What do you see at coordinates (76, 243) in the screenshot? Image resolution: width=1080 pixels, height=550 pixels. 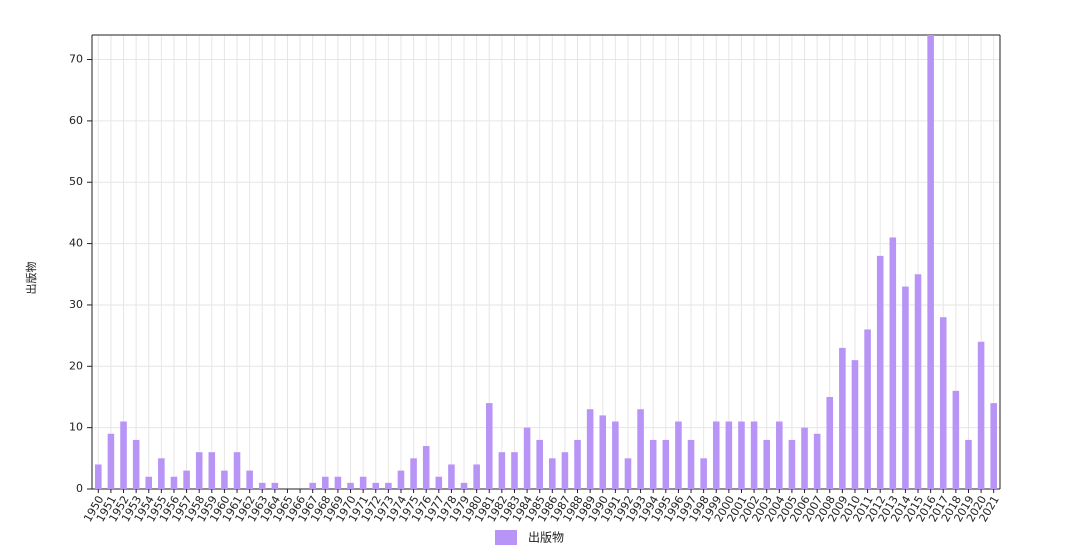 I see `y-tick-label: 40` at bounding box center [76, 243].